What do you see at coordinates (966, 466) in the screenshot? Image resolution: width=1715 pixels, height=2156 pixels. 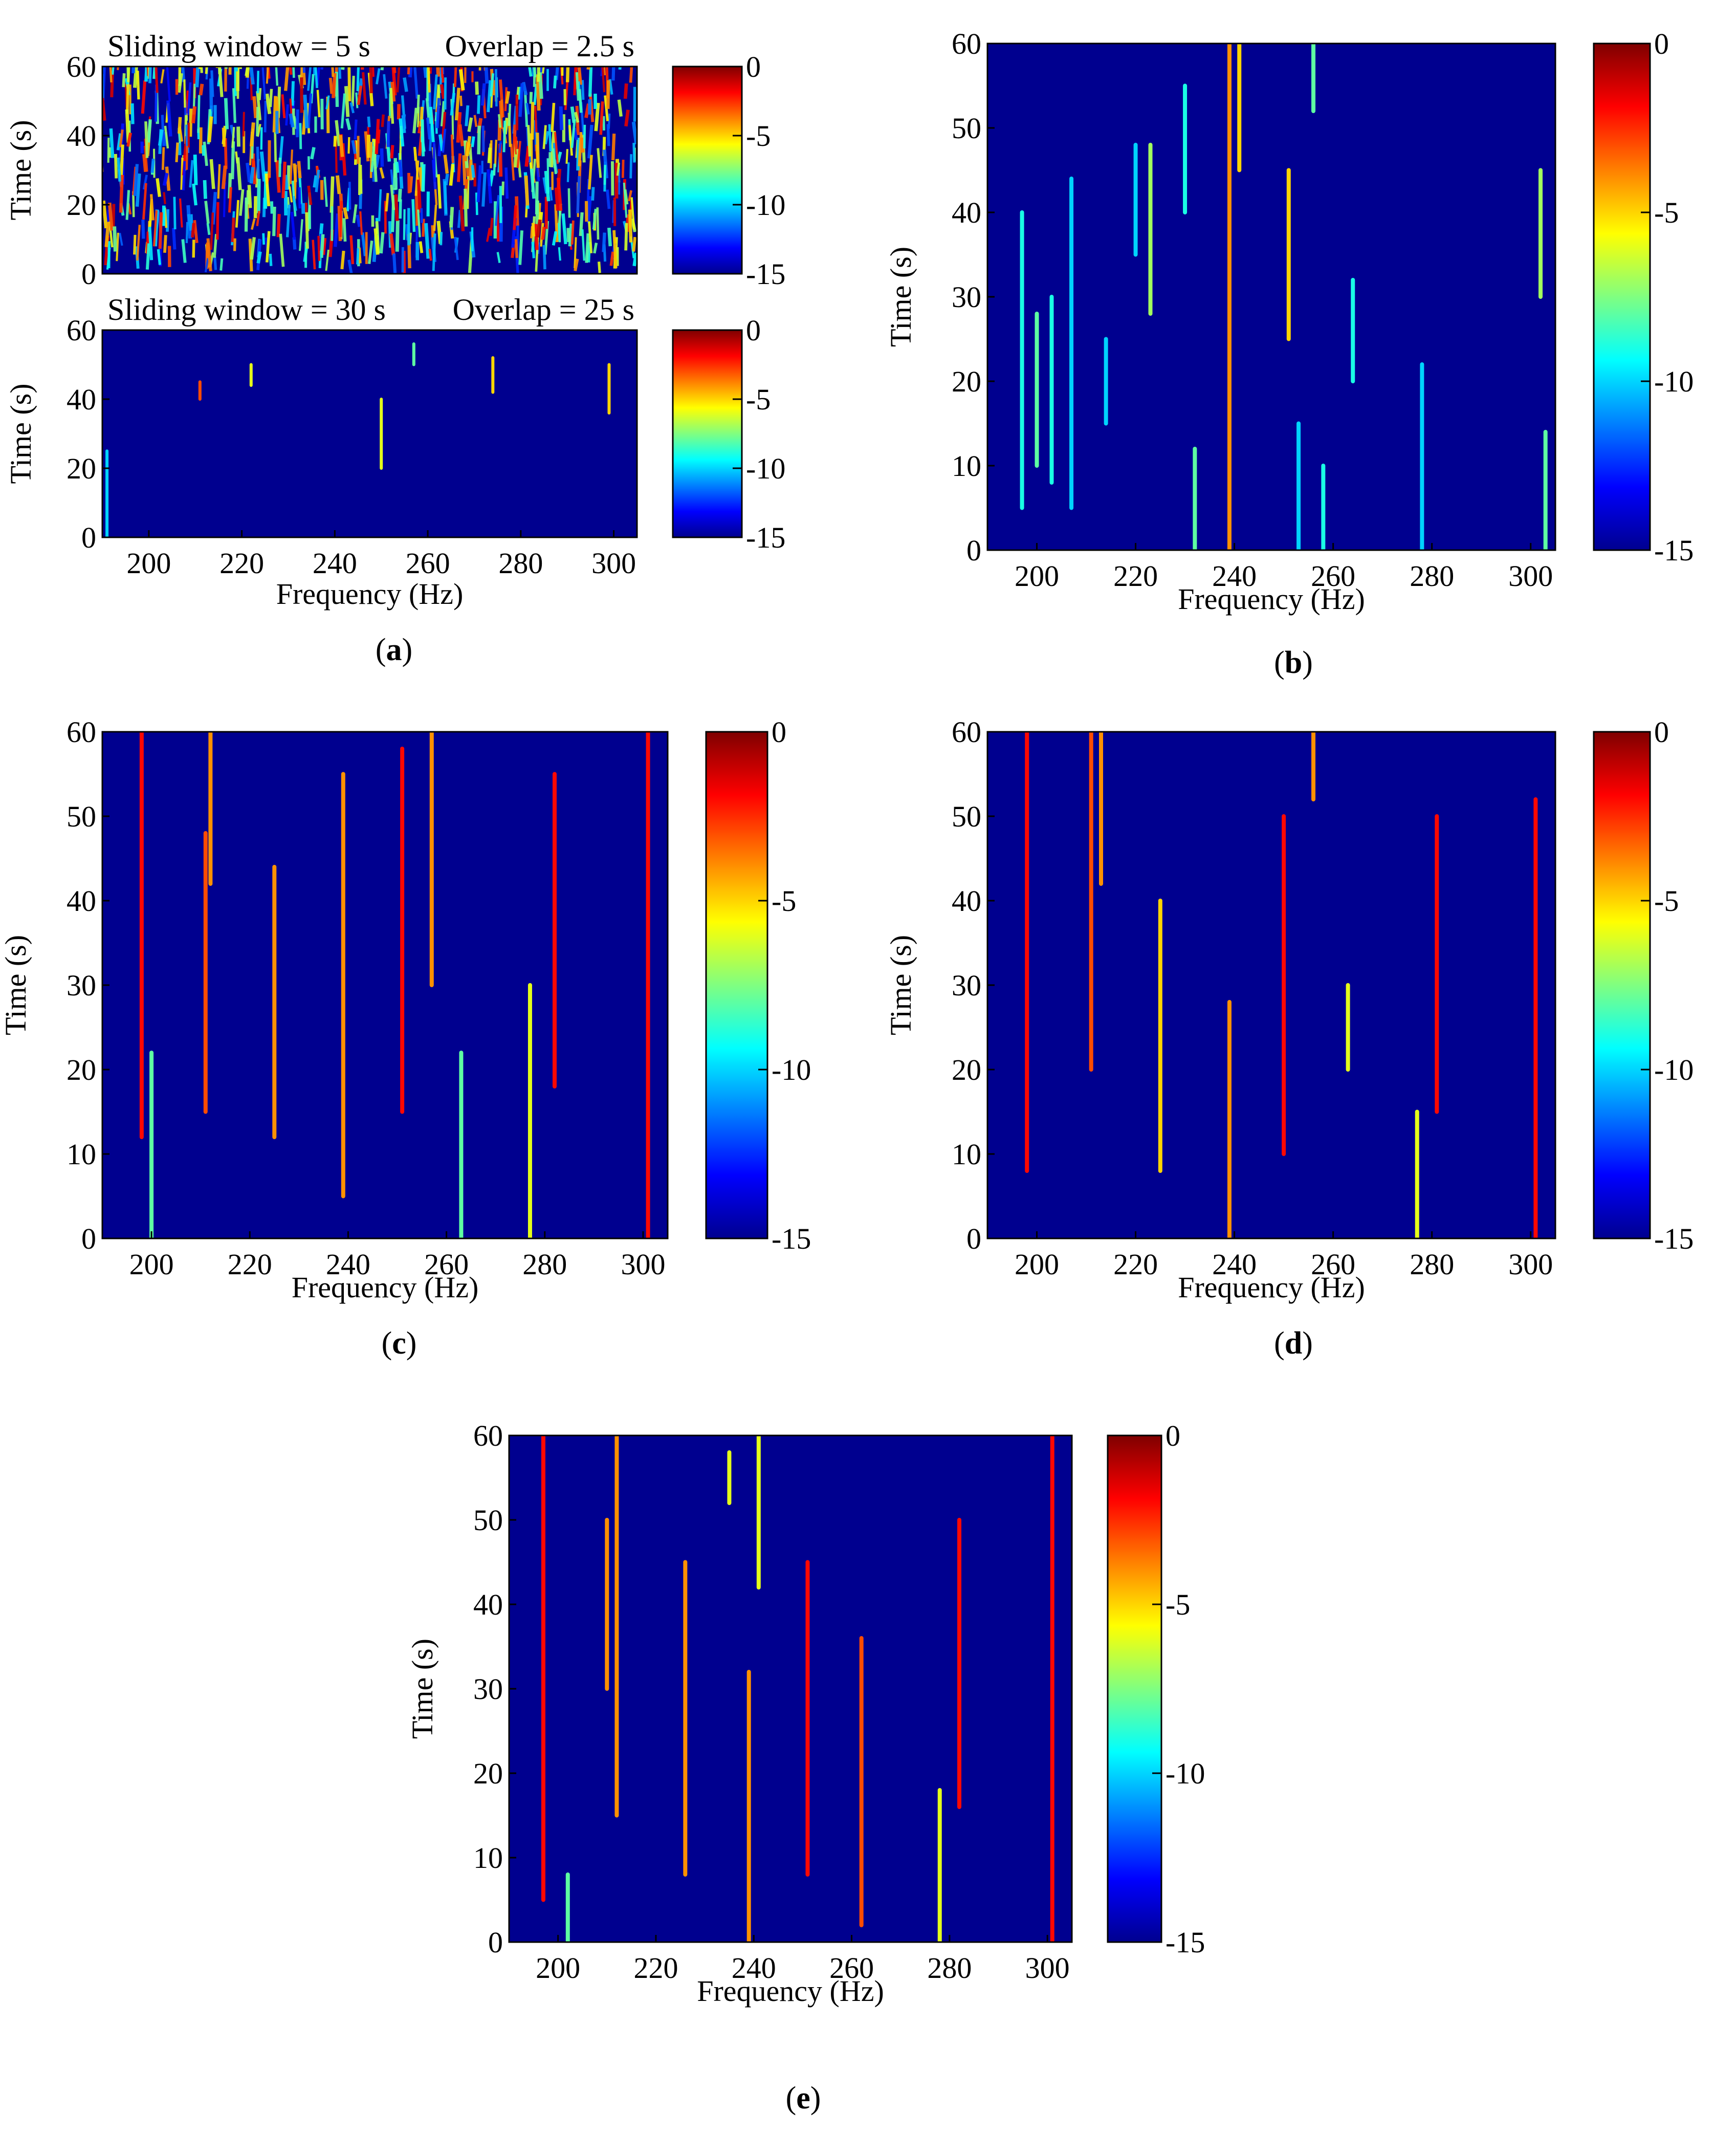 I see `y-tick-label: 10` at bounding box center [966, 466].